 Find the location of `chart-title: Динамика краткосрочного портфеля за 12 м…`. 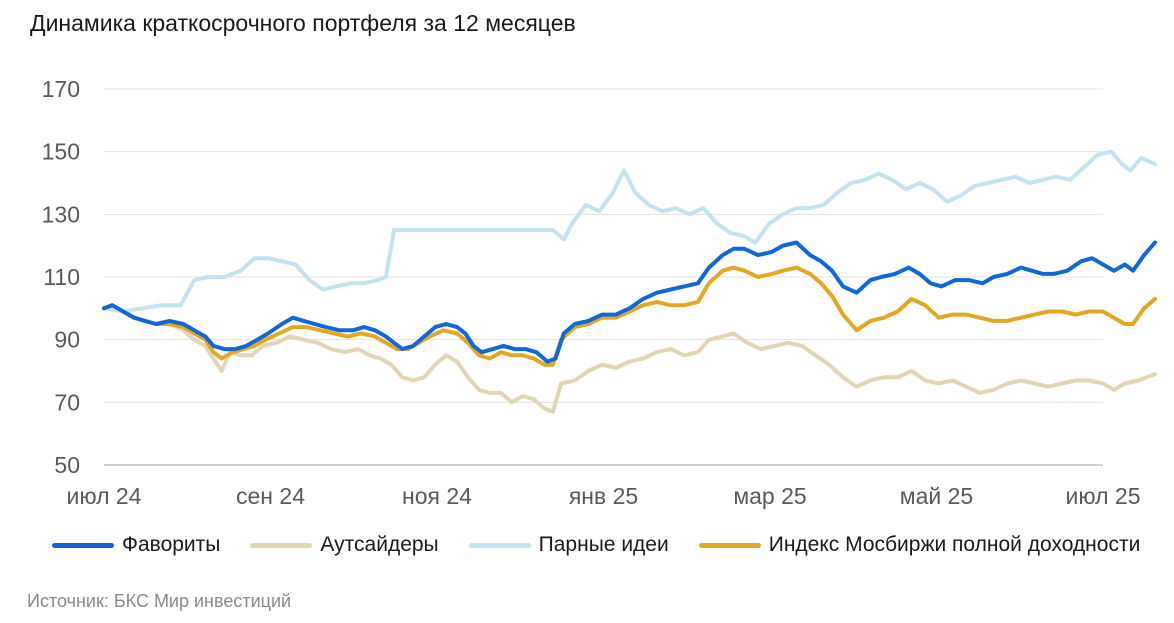

chart-title: Динамика краткосрочного портфеля за 12 м… is located at coordinates (303, 23).